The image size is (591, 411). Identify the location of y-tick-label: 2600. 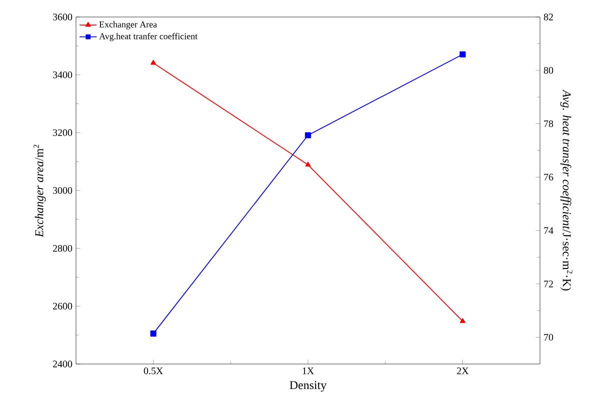
(62, 306).